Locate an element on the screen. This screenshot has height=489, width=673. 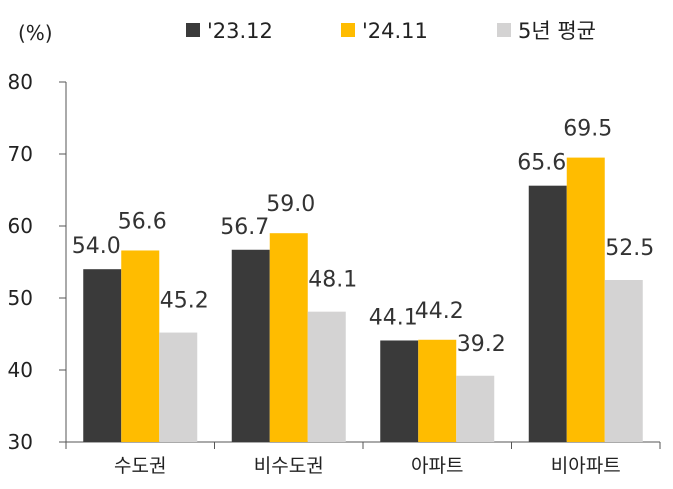
x-tick-label: 비수도권 is located at coordinates (289, 466).